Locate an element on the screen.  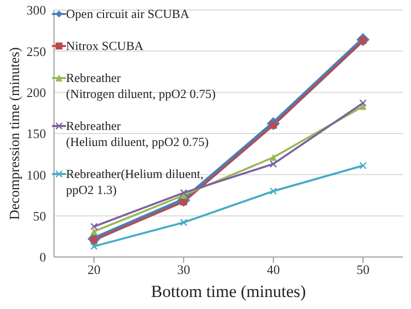
y-axis-title: Decompression time (minutes) is located at coordinates (15, 133).